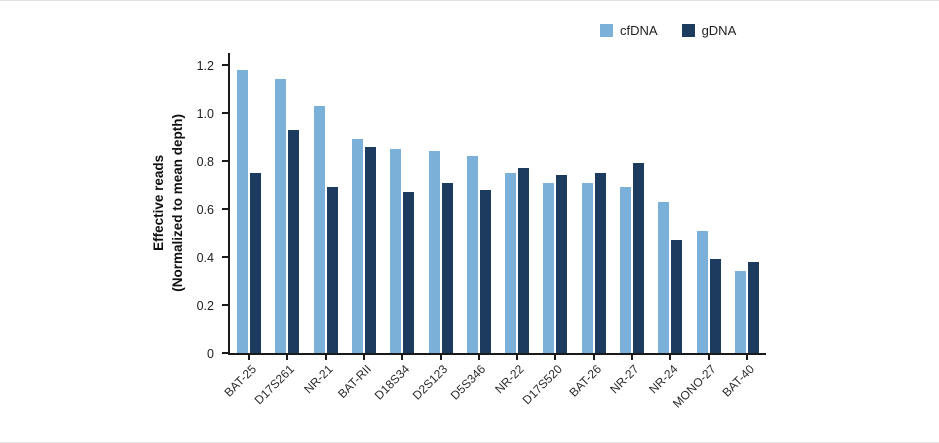  I want to click on legend-item-cfdna: cfDNA, so click(629, 30).